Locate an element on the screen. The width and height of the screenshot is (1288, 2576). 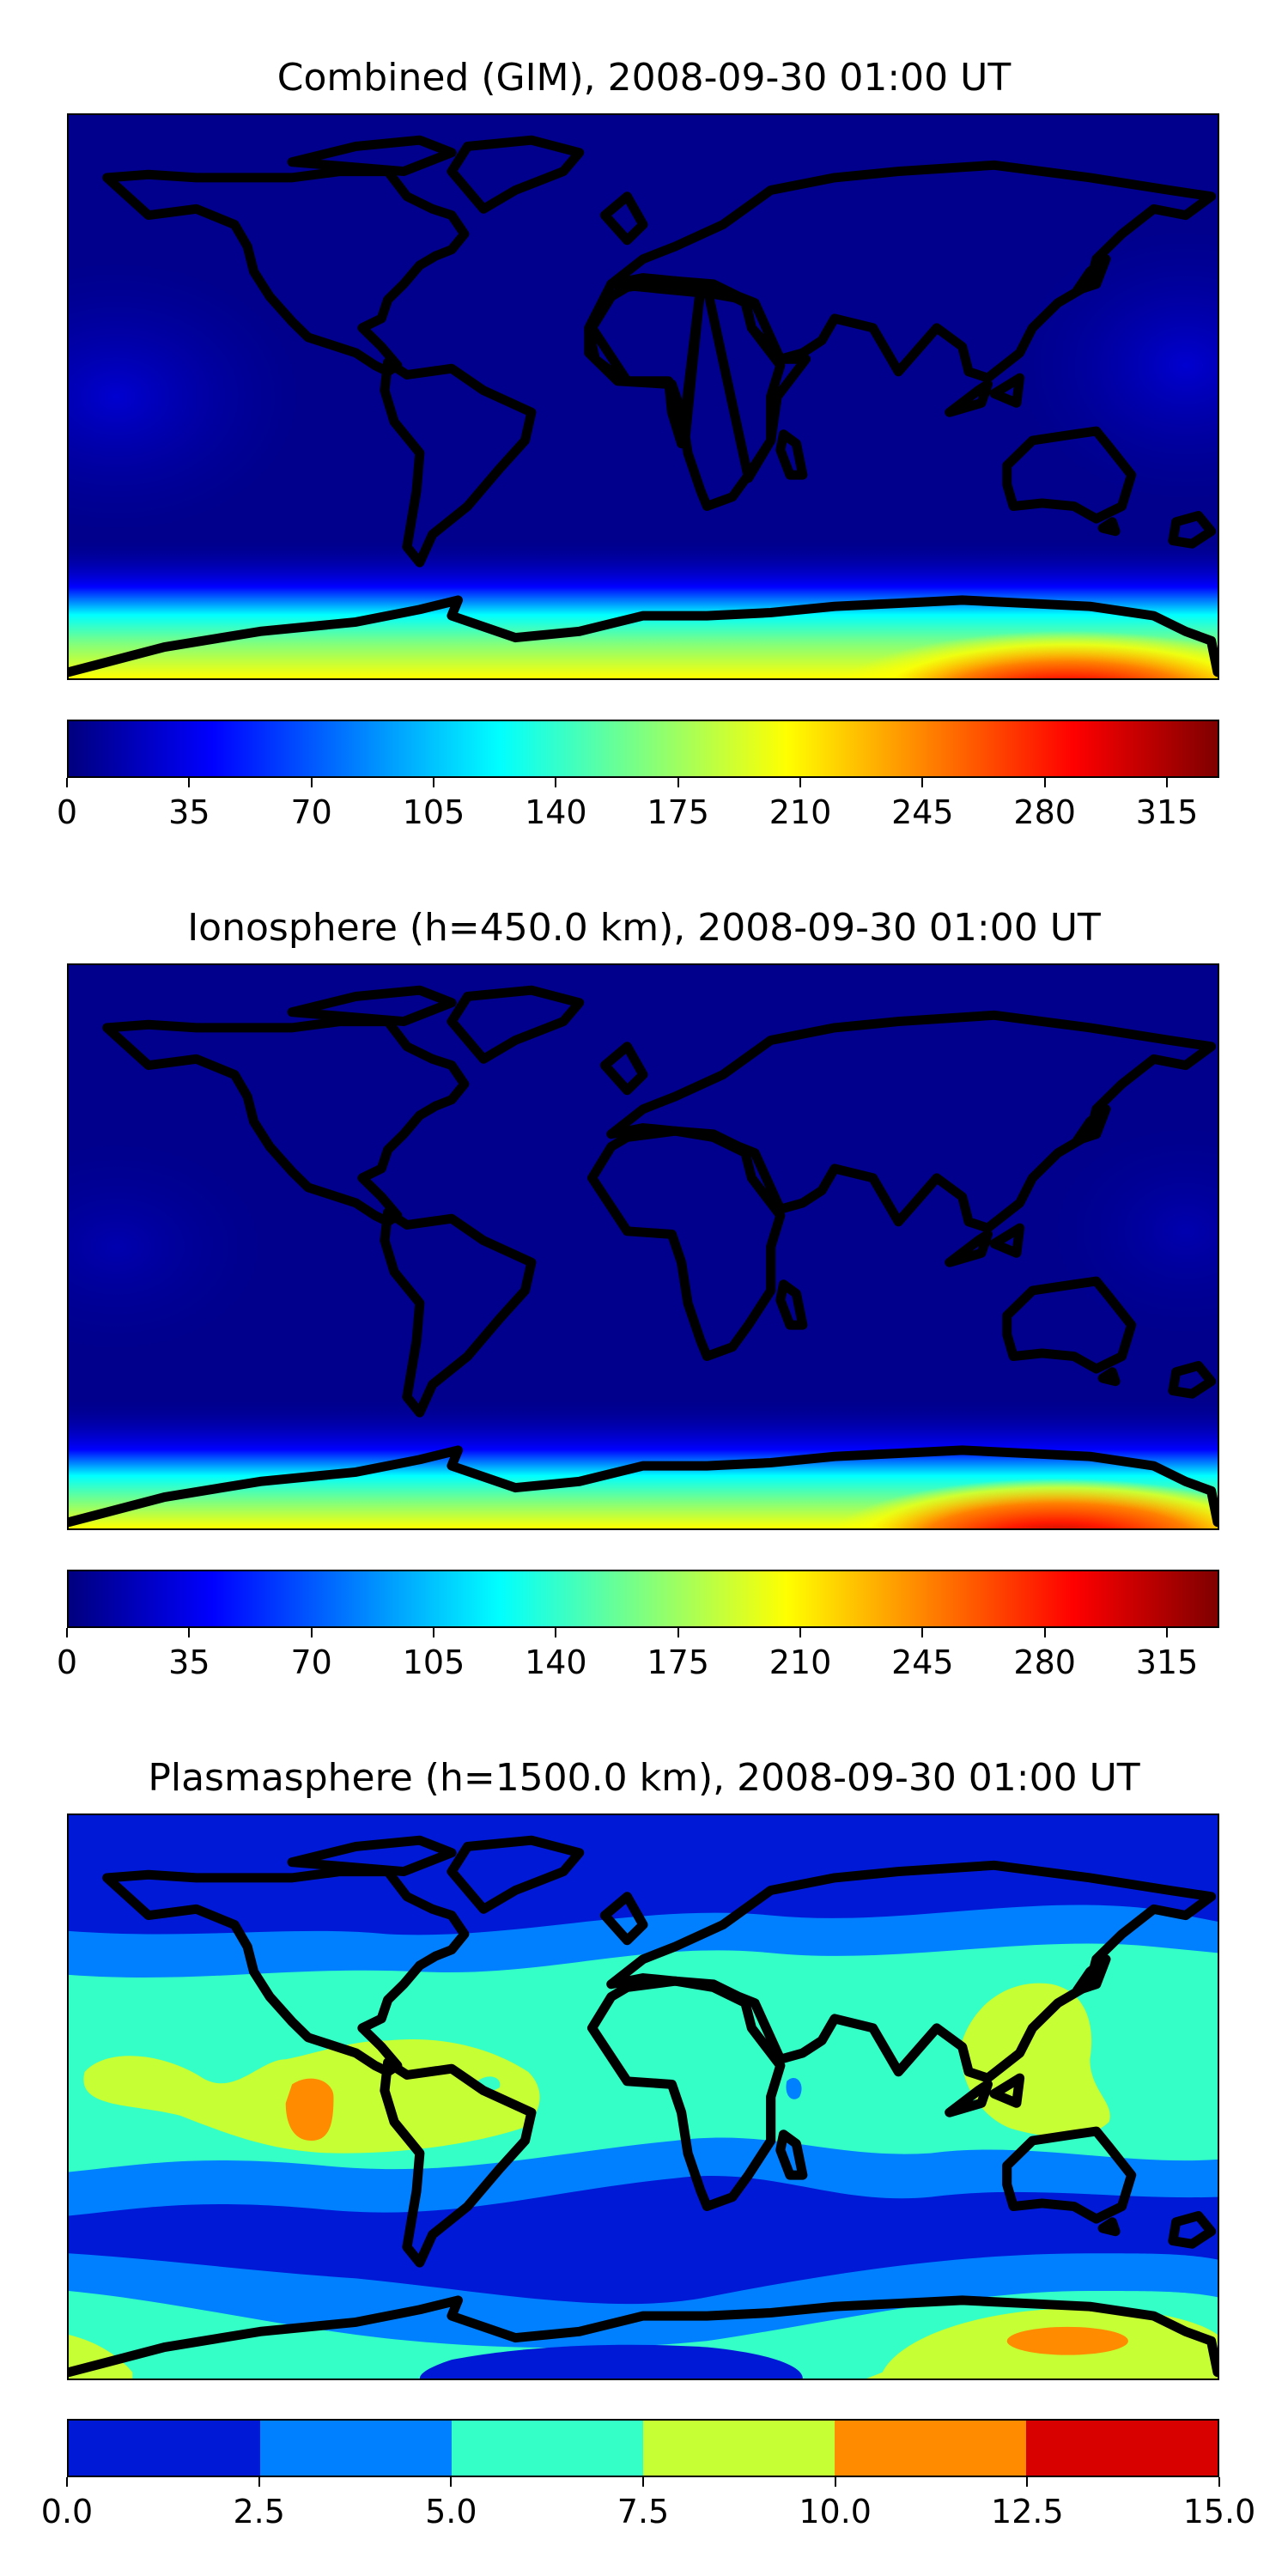
colorbar-tick-label: 15.0 is located at coordinates (1219, 2511).